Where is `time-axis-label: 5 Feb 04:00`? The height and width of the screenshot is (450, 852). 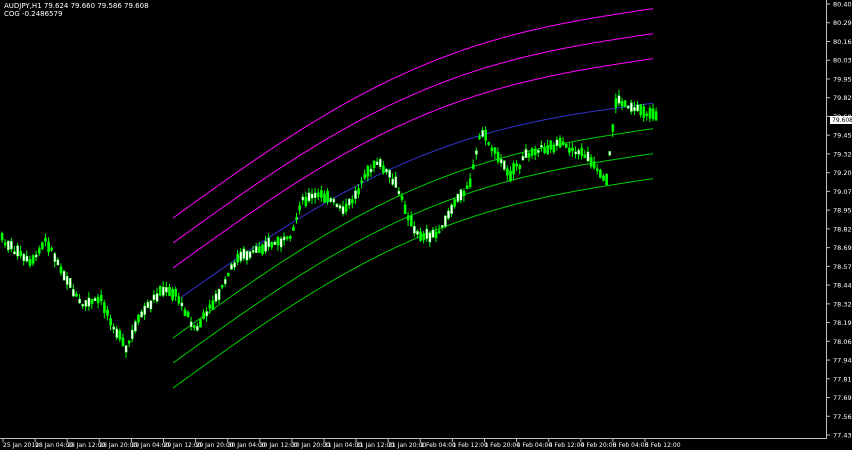
time-axis-label: 5 Feb 04:00 is located at coordinates (631, 445).